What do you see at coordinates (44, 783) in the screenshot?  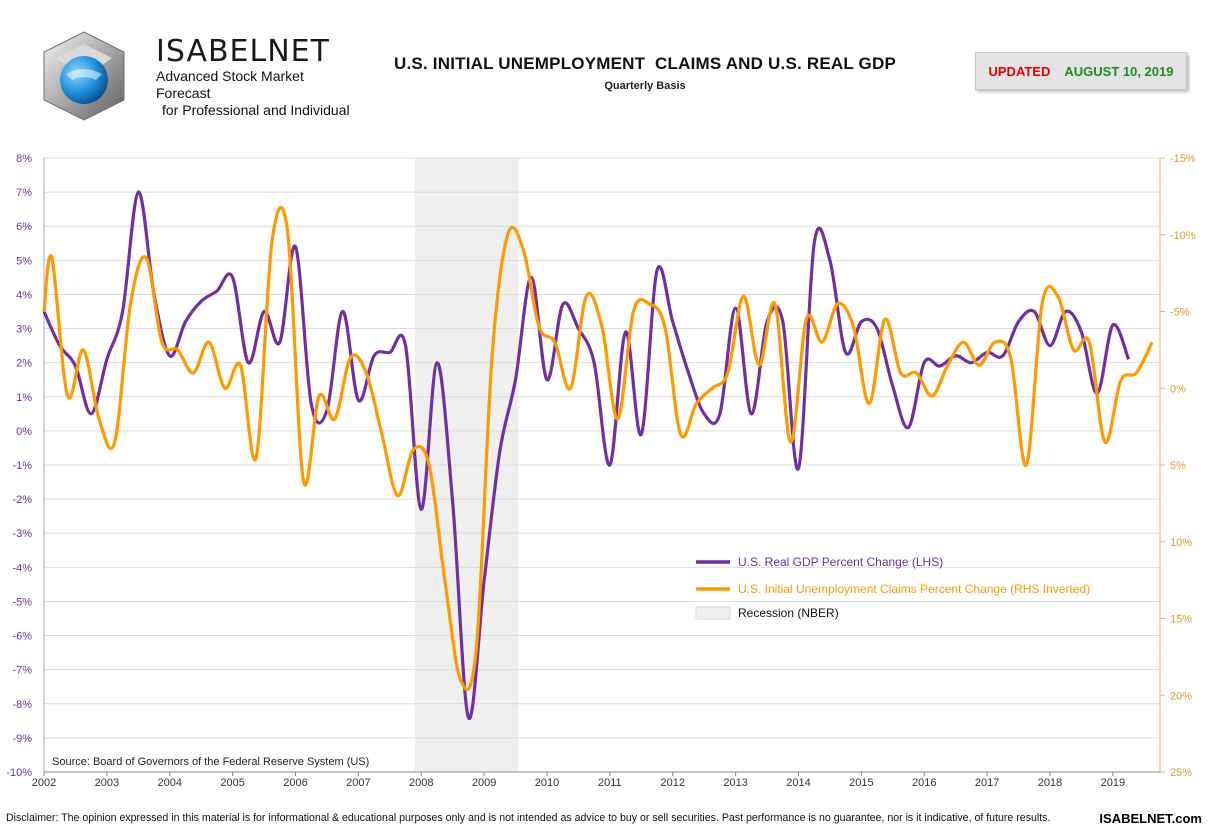 I see `x-tick-label: 2002` at bounding box center [44, 783].